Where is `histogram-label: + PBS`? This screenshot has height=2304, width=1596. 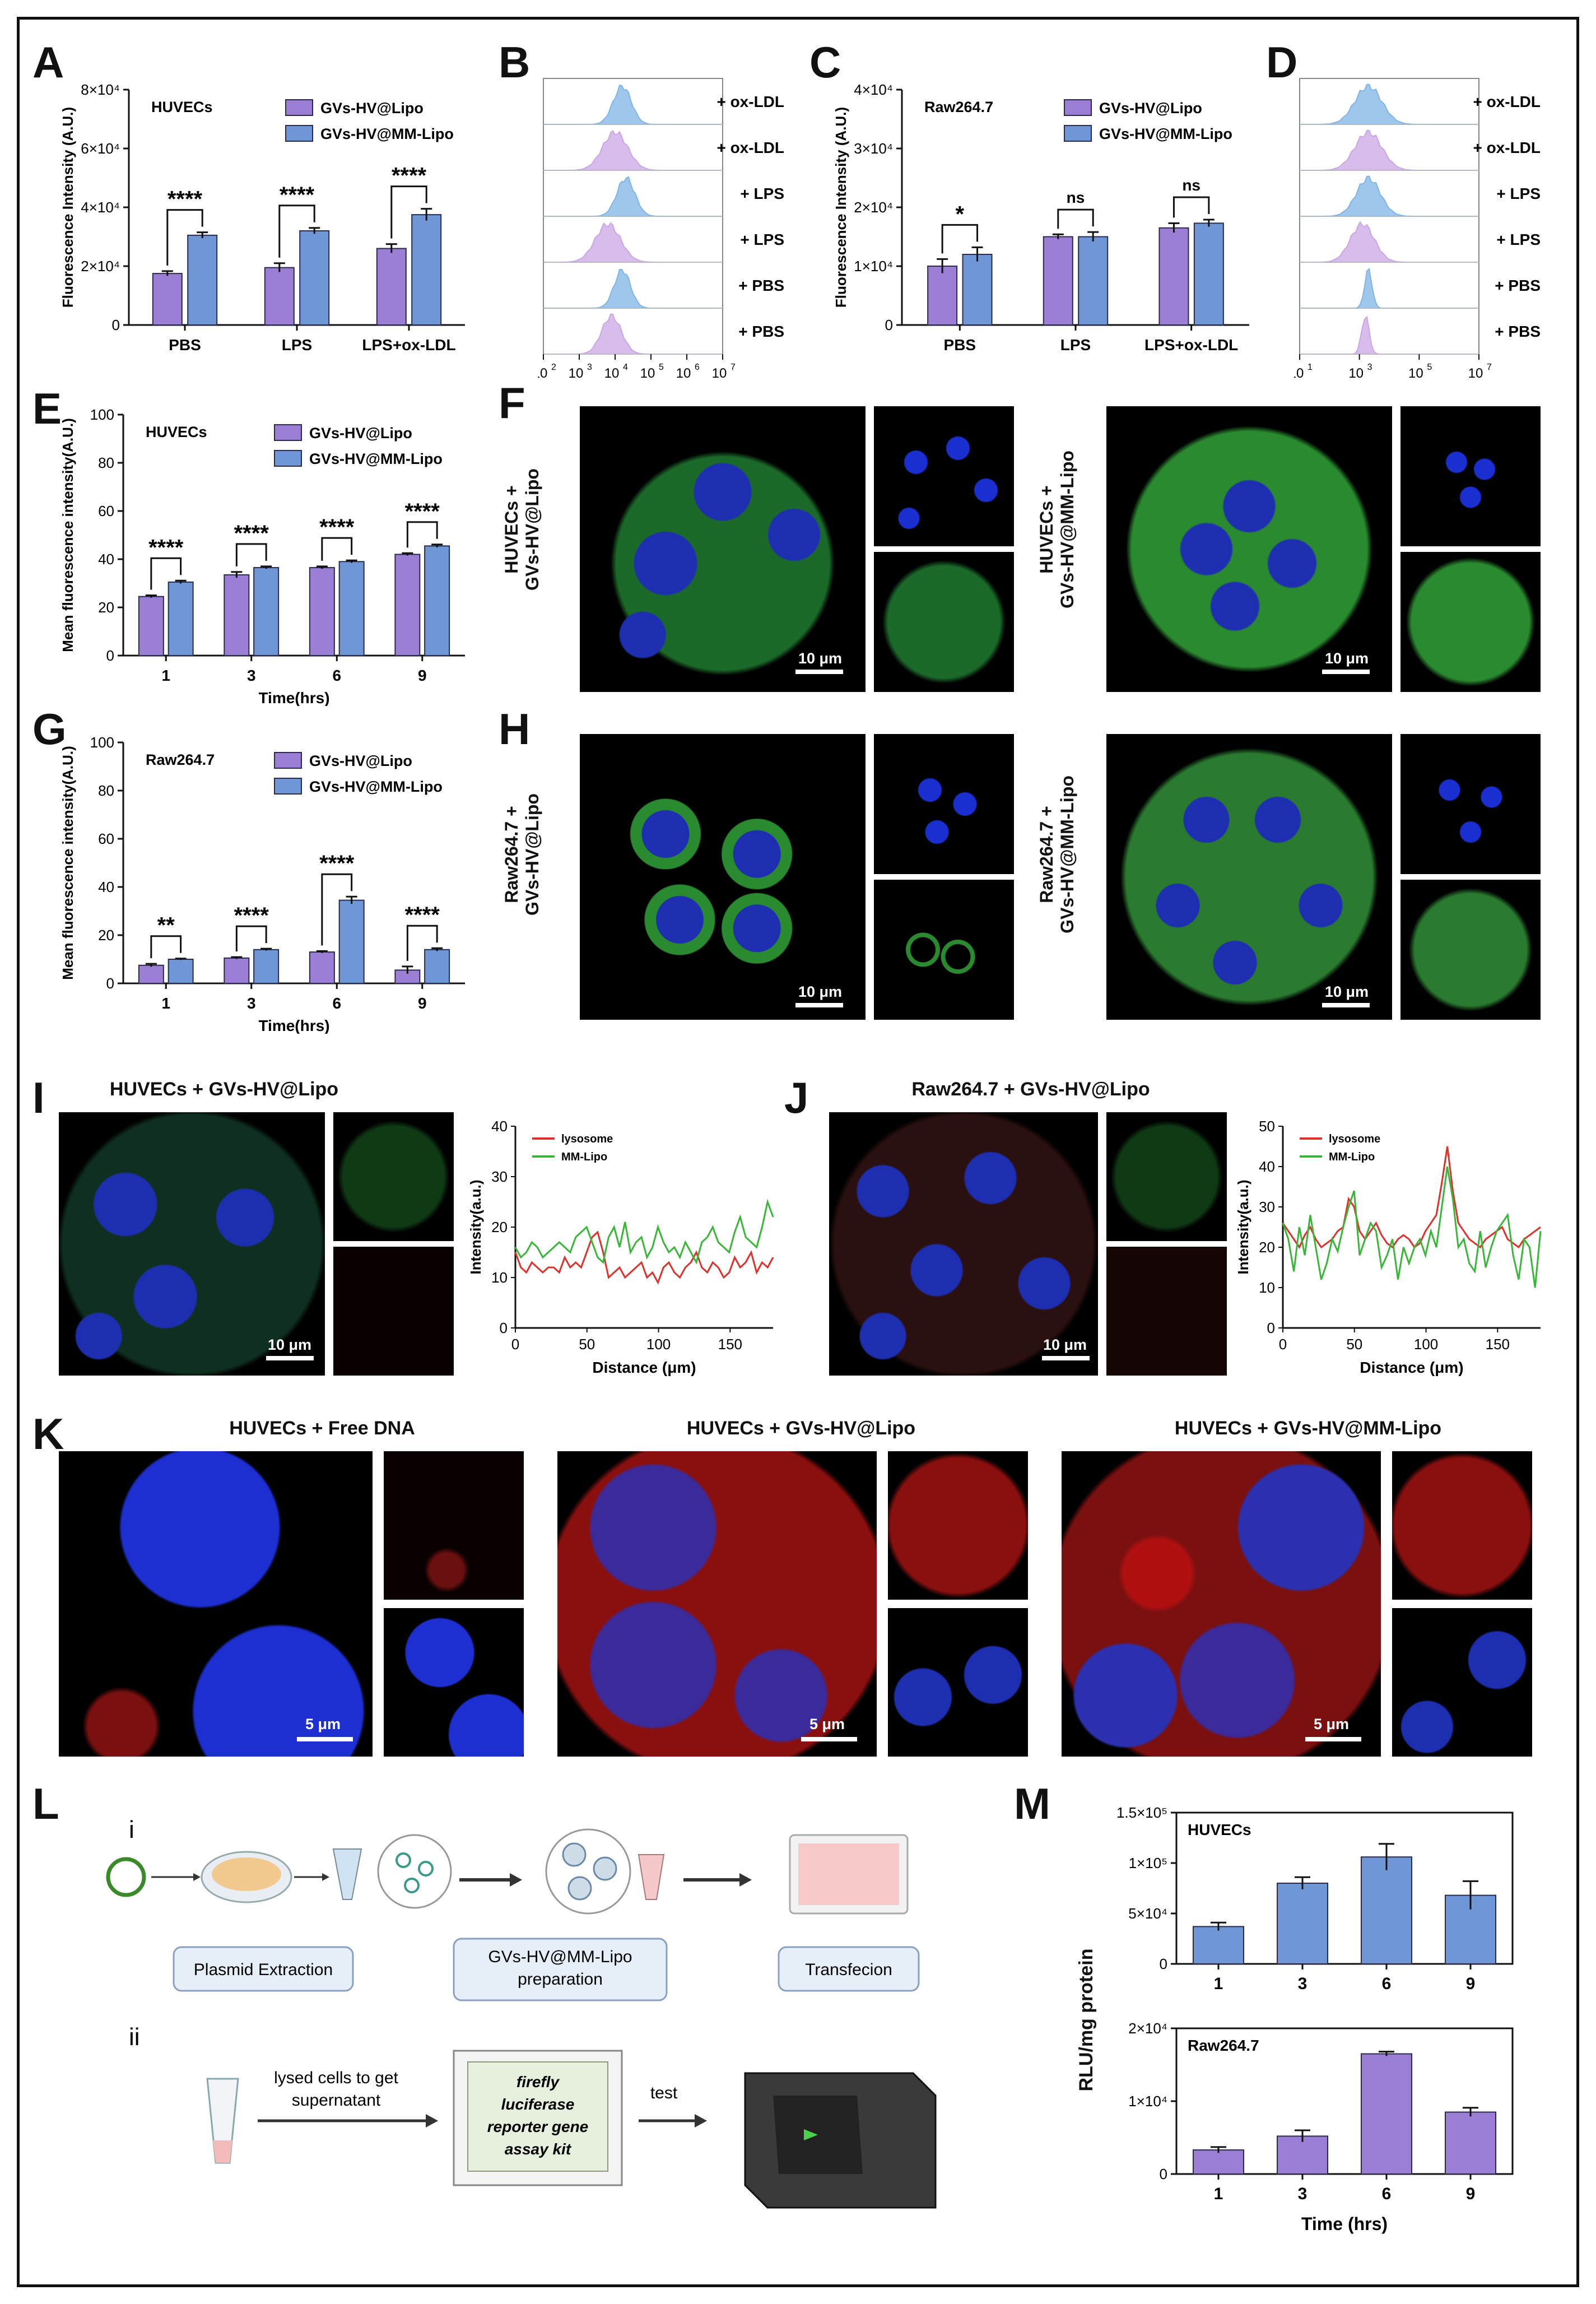
histogram-label: + PBS is located at coordinates (1518, 285).